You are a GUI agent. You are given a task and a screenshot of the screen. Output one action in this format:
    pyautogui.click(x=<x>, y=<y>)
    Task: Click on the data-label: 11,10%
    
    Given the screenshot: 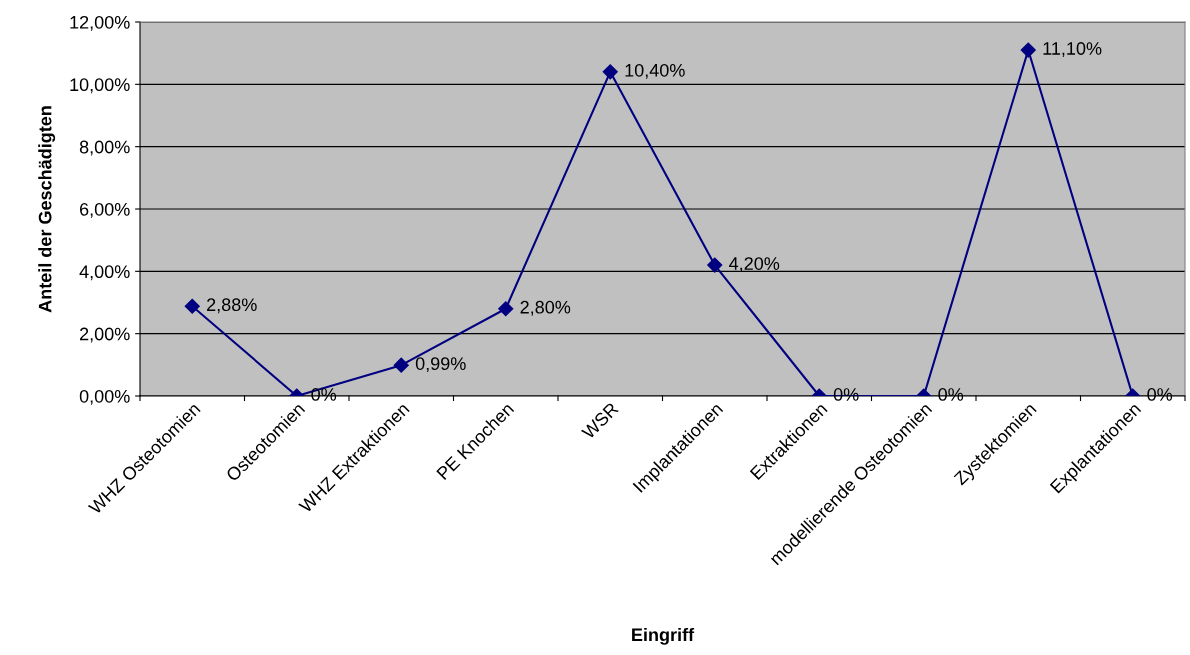 What is the action you would take?
    pyautogui.click(x=1072, y=50)
    